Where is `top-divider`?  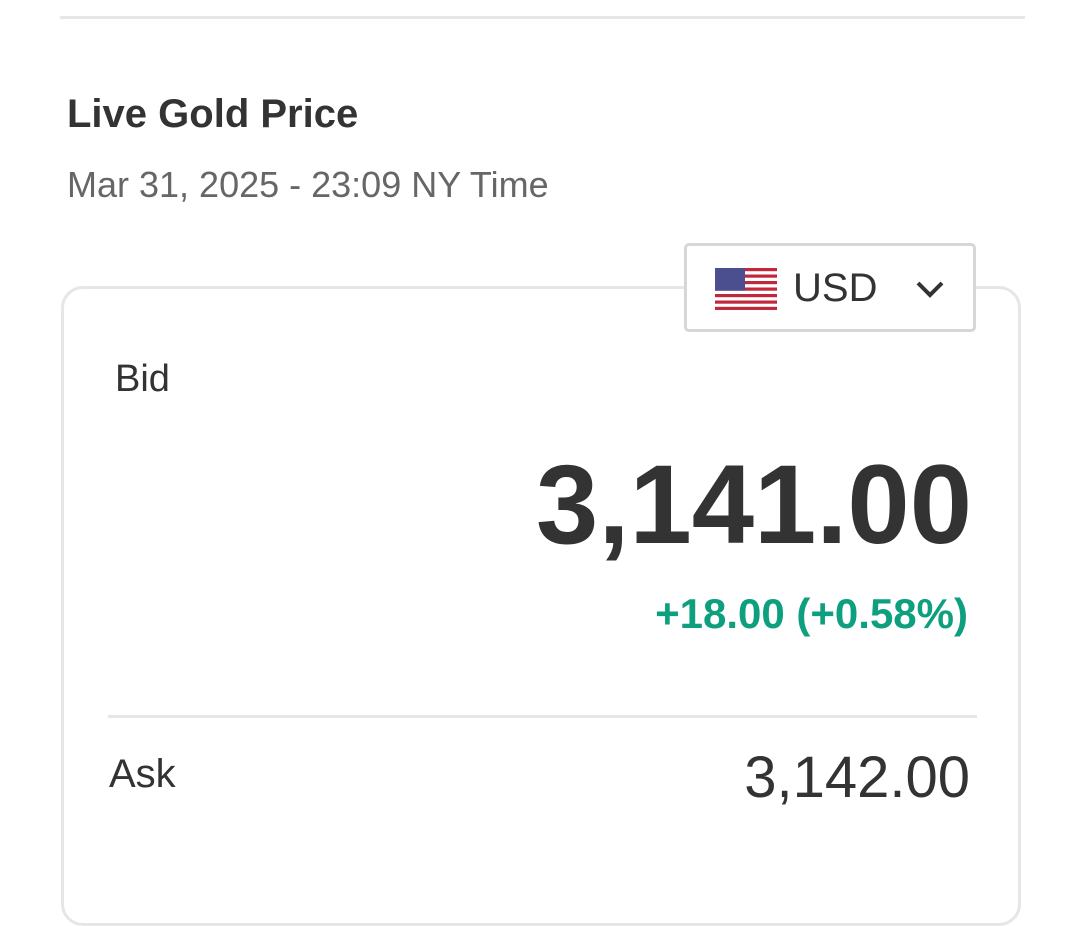 top-divider is located at coordinates (542, 17).